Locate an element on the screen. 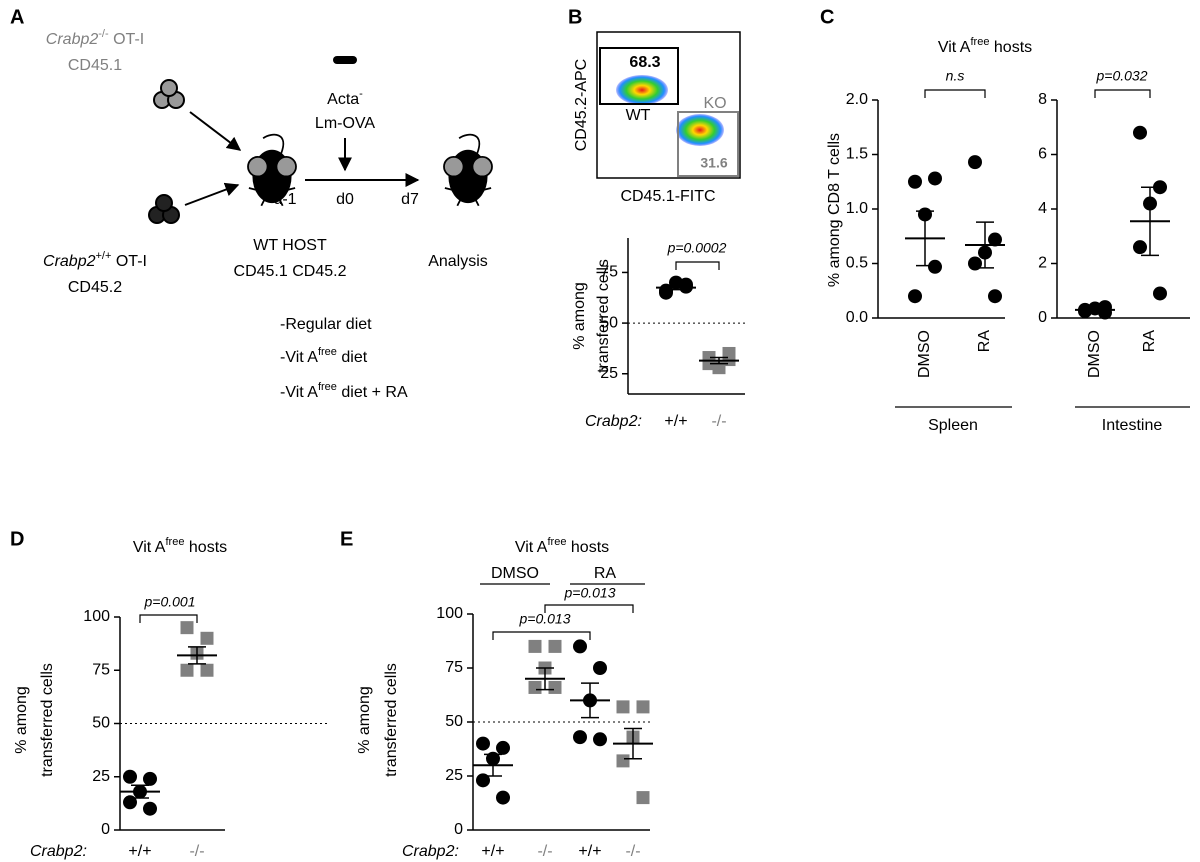 The width and height of the screenshot is (1200, 862). strain: Acta- is located at coordinates (345, 98).